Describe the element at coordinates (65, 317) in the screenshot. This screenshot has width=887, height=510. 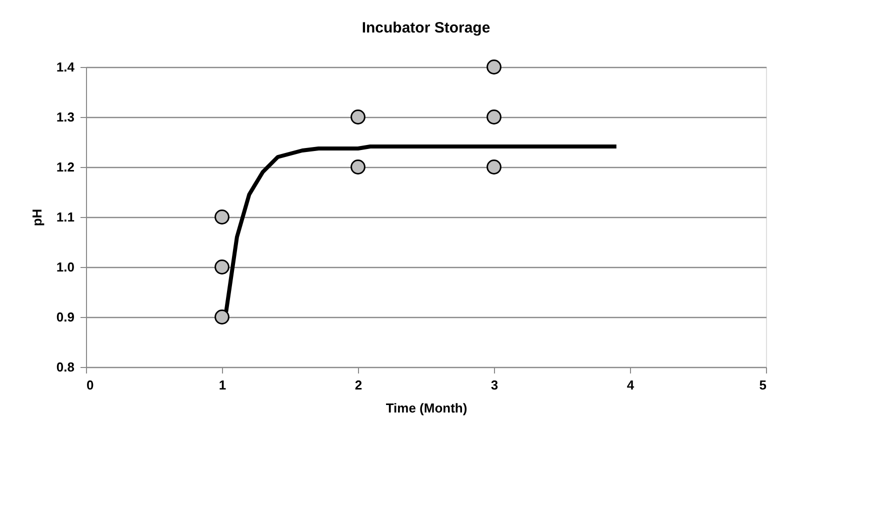
I see `y-tick-label: 0.9` at that location.